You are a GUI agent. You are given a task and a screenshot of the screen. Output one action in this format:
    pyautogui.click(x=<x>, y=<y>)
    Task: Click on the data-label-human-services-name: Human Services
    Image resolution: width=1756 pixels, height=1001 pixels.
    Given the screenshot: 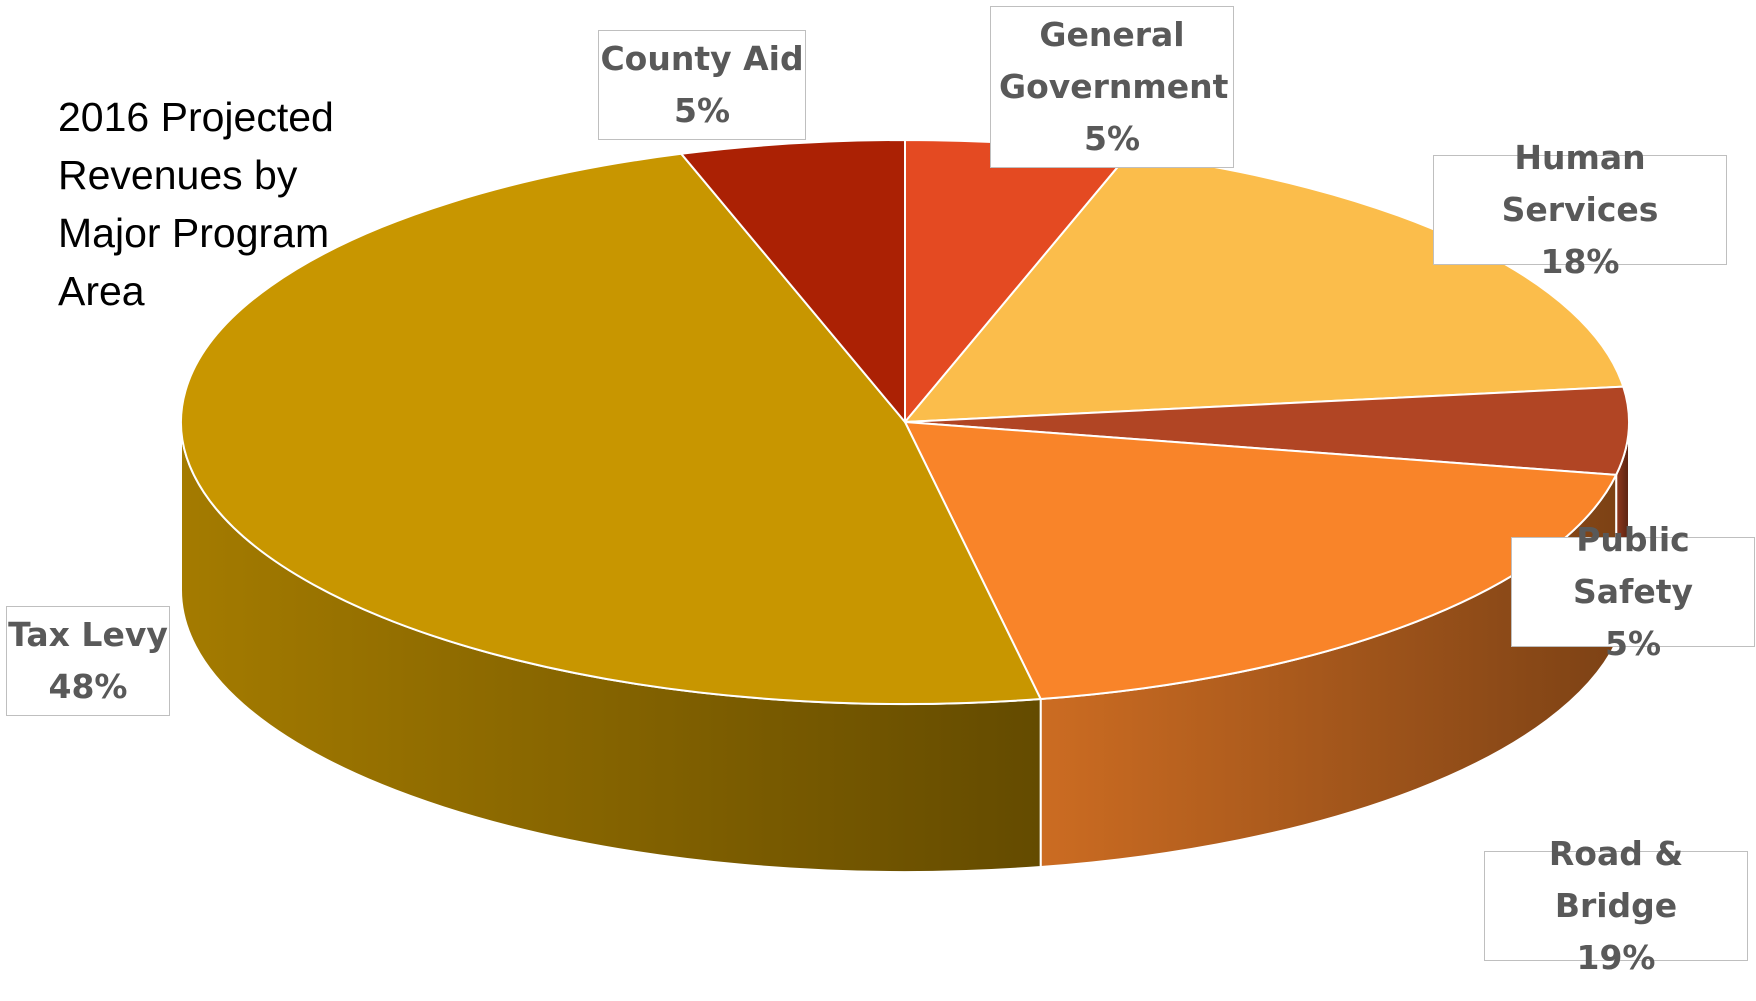 What is the action you would take?
    pyautogui.click(x=1580, y=183)
    